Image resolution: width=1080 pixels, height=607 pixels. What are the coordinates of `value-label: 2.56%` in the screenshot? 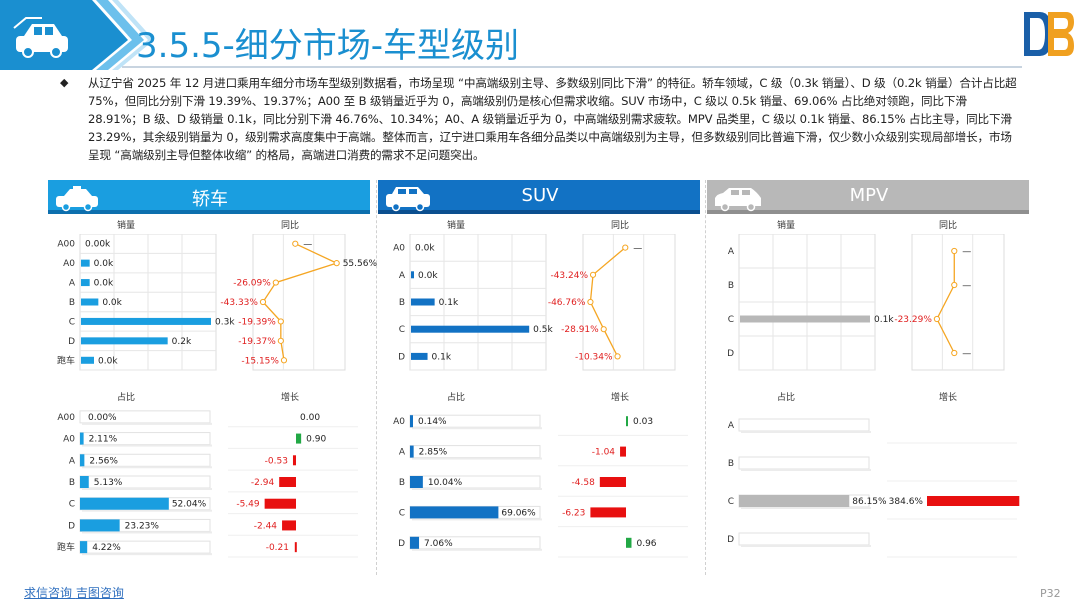 It's located at (103, 461).